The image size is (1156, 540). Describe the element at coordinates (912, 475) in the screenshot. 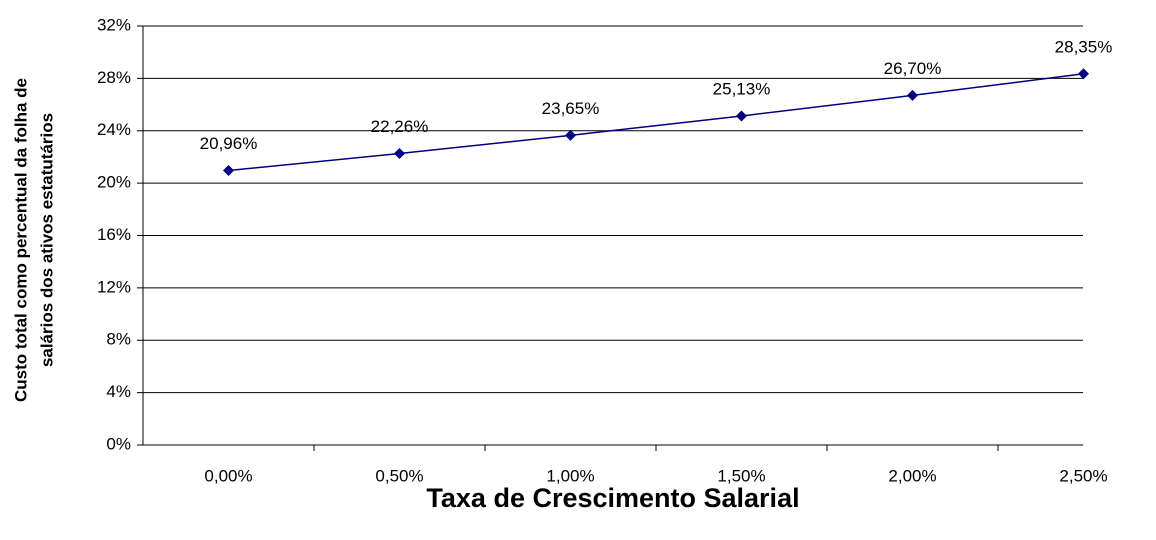

I see `x-tick-label: 2,00%` at that location.